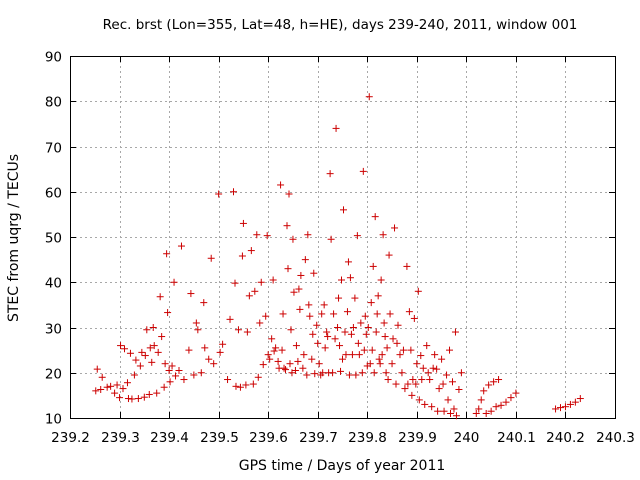 Image resolution: width=640 pixels, height=480 pixels. Describe the element at coordinates (53, 239) in the screenshot. I see `y-tick-label: 50` at that location.